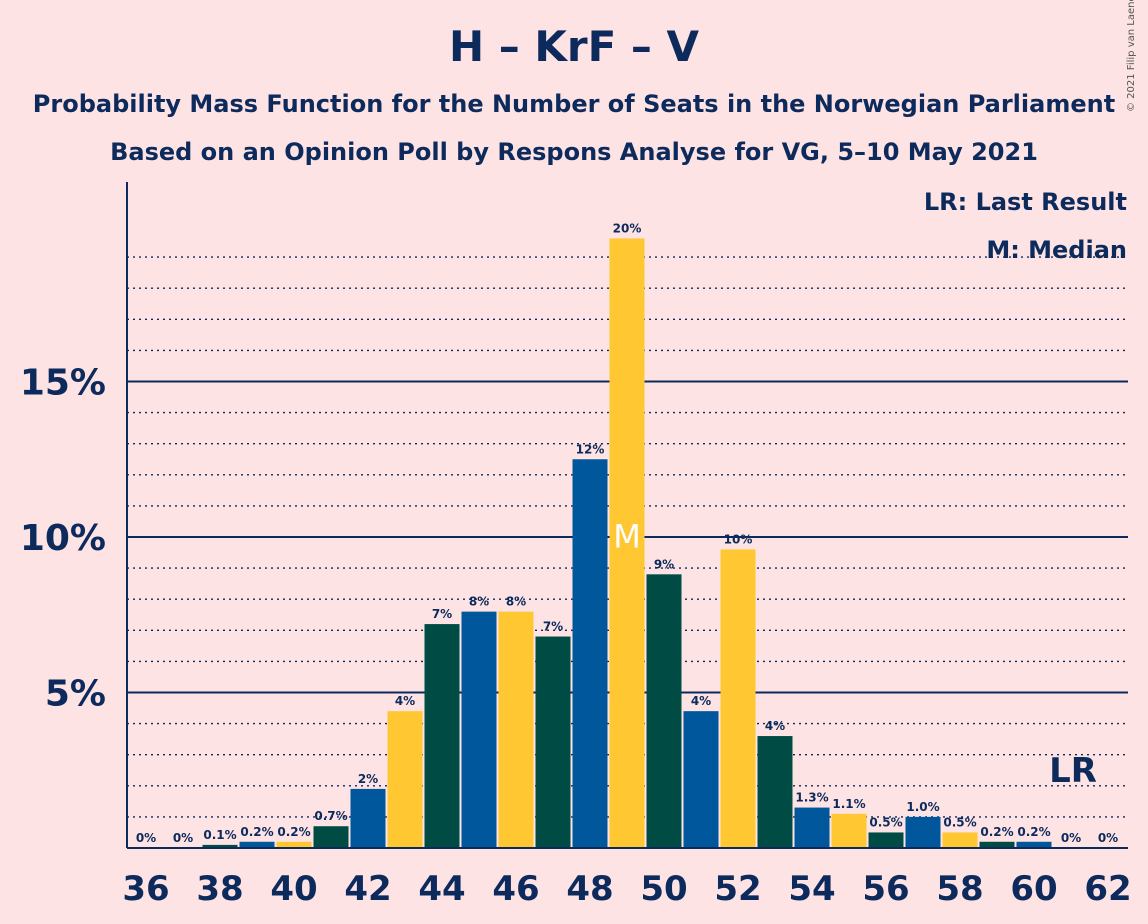 Image resolution: width=1148 pixels, height=924 pixels. What do you see at coordinates (1025, 202) in the screenshot?
I see `legend-last-result: LR: Last Result` at bounding box center [1025, 202].